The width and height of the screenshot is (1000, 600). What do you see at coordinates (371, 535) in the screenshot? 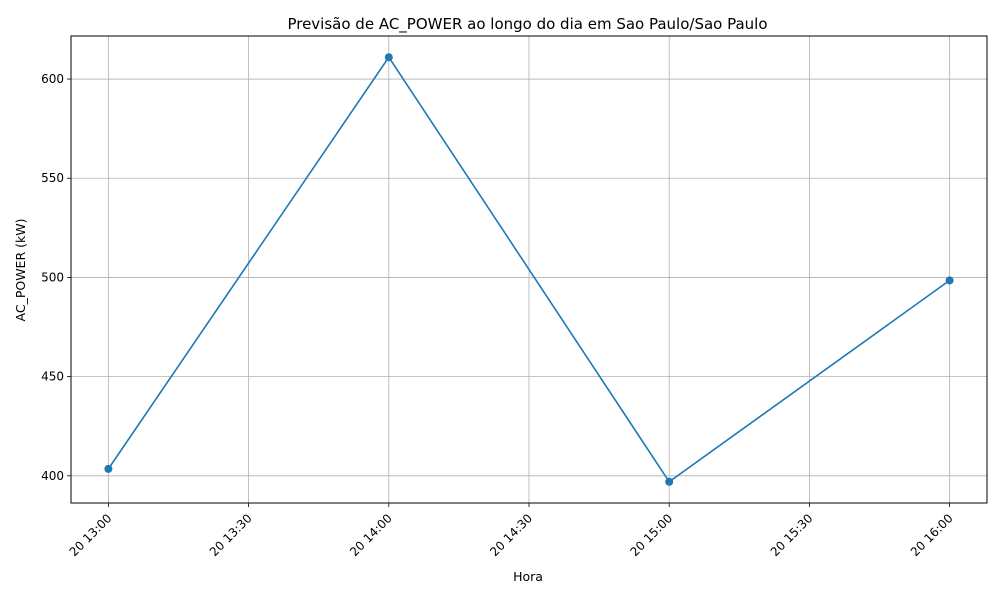
I see `x-tick-label: 20 14:00` at bounding box center [371, 535].